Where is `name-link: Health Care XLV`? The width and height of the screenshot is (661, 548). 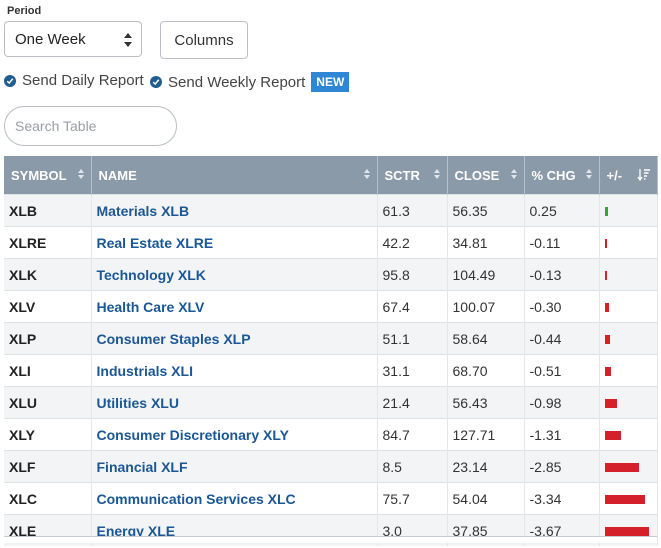 name-link: Health Care XLV is located at coordinates (234, 306).